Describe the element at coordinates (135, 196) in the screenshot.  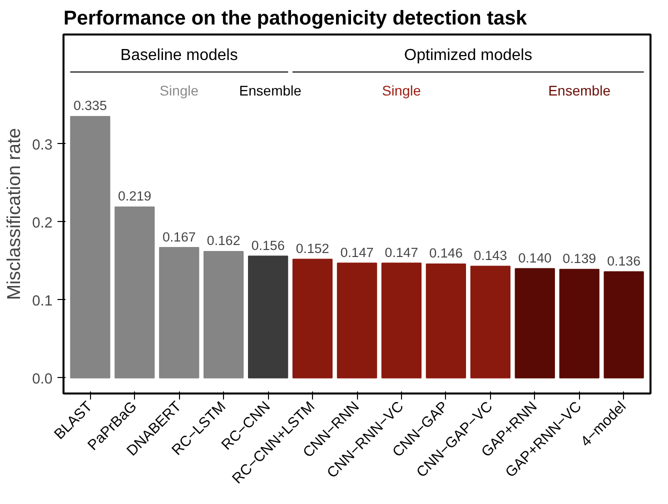
I see `data-label: 0.219` at that location.